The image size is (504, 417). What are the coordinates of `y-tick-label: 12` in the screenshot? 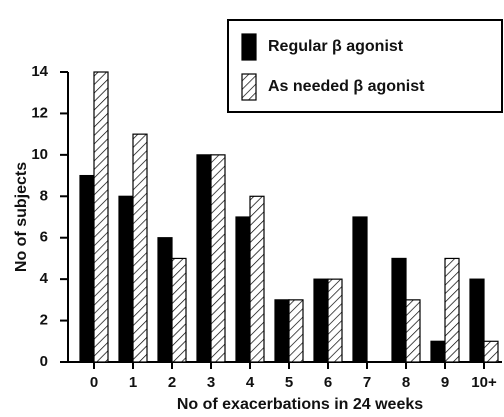 It's located at (39, 112).